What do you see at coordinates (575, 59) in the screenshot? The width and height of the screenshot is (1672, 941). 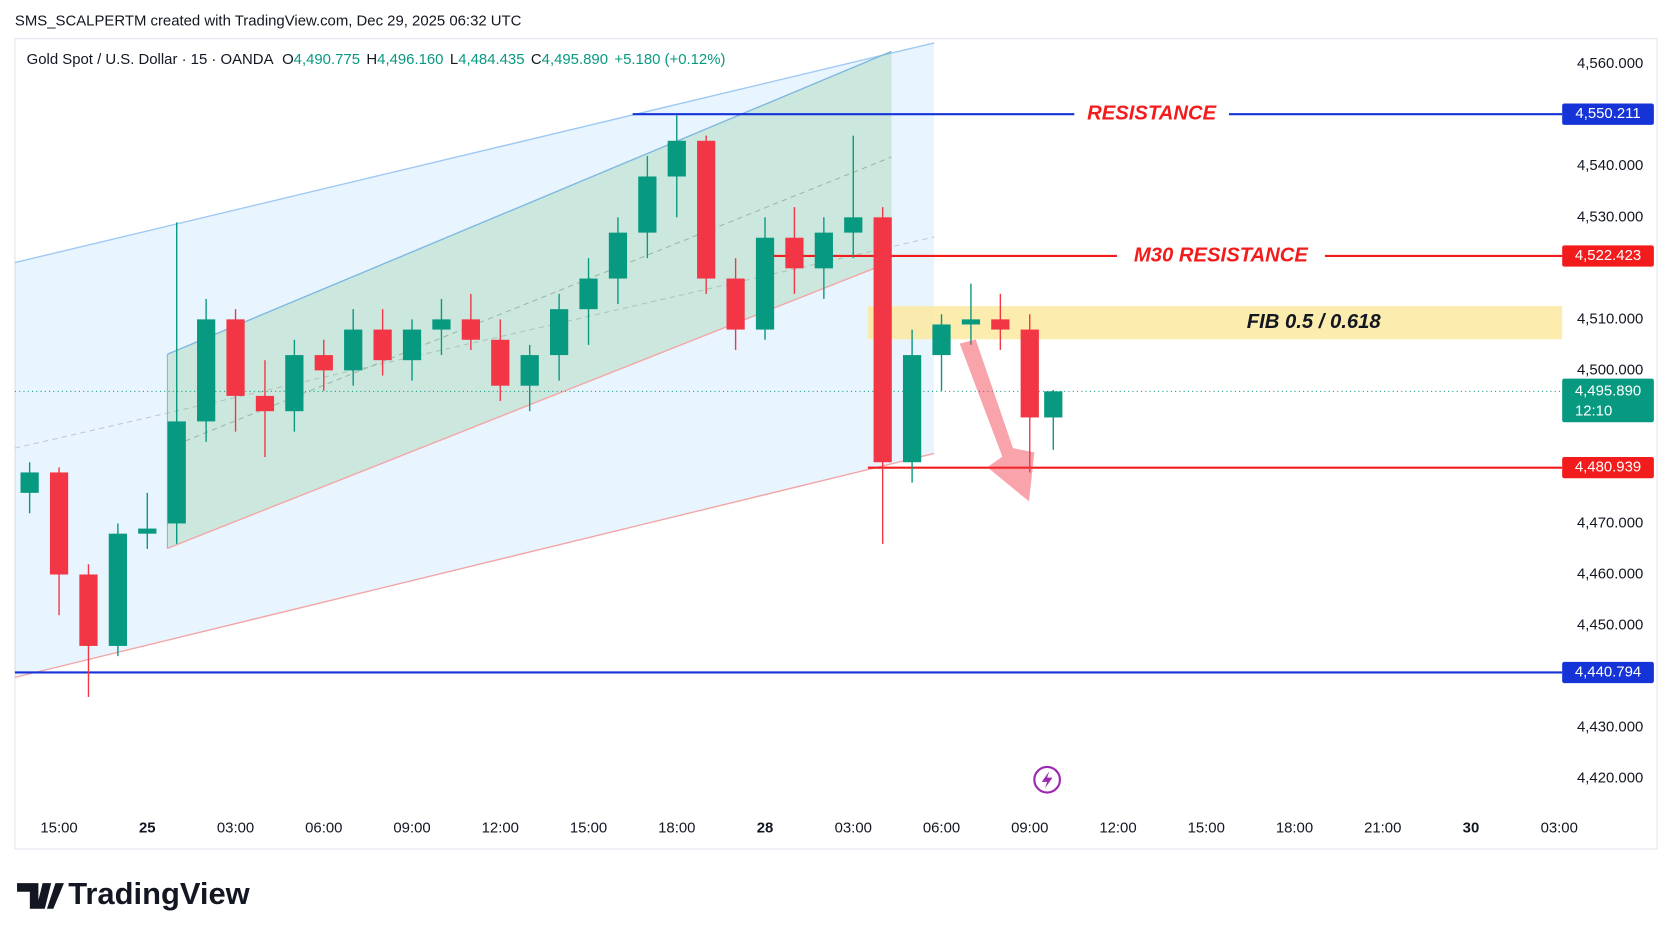 I see `ohlc-value: 4,495.890` at bounding box center [575, 59].